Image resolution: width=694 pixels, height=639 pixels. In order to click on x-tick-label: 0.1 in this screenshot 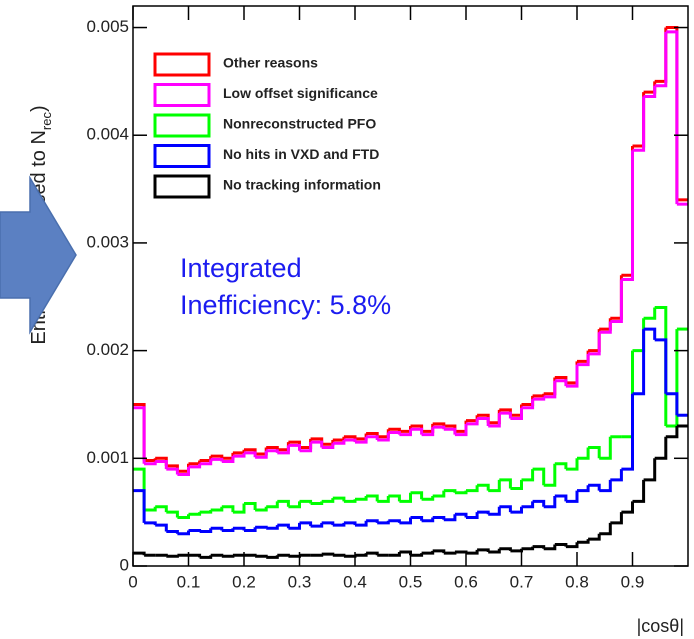, I will do `click(189, 581)`.